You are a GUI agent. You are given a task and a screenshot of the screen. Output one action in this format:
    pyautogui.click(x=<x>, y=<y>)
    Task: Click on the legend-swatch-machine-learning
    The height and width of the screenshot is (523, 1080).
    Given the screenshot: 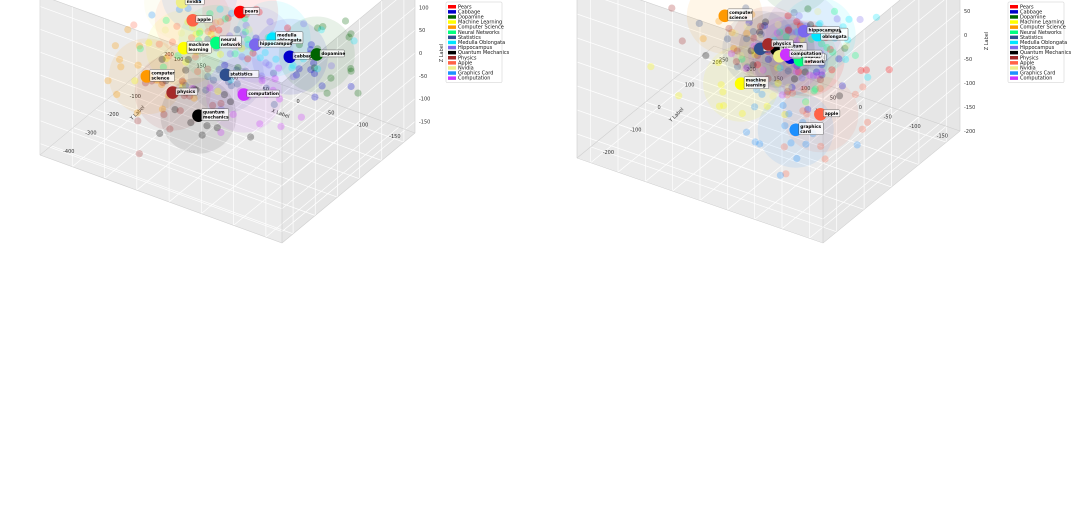 What is the action you would take?
    pyautogui.click(x=1014, y=22)
    